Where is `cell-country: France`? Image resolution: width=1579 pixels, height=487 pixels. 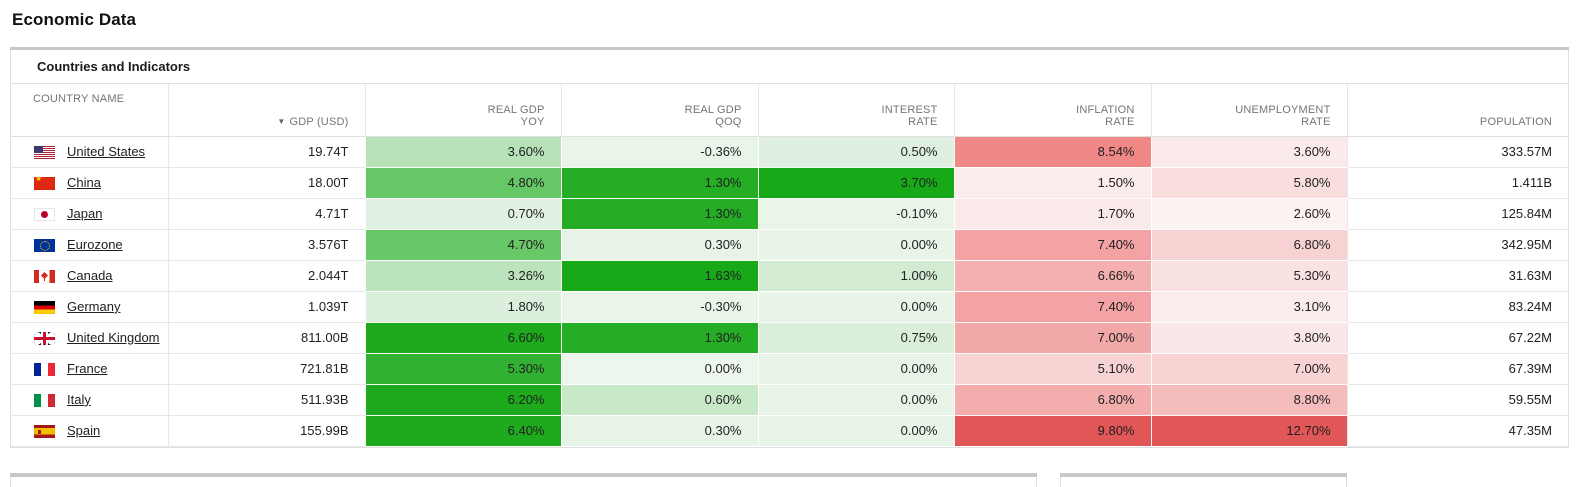
cell-country: France is located at coordinates (89, 369).